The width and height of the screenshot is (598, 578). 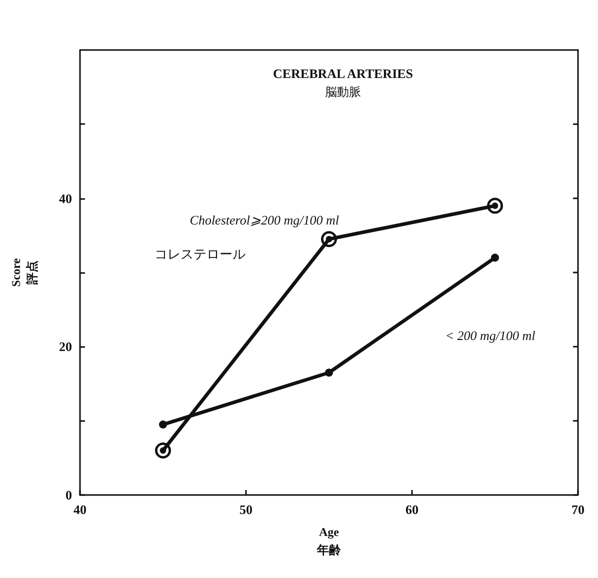 I want to click on x-axis-title: Age 年齢, so click(x=329, y=541).